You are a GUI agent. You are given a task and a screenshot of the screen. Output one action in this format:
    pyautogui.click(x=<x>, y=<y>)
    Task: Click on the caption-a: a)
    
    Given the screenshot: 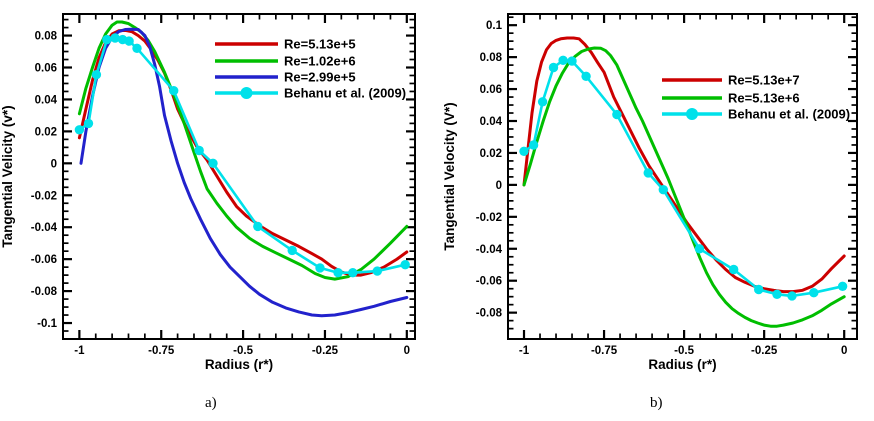 What is the action you would take?
    pyautogui.click(x=211, y=403)
    